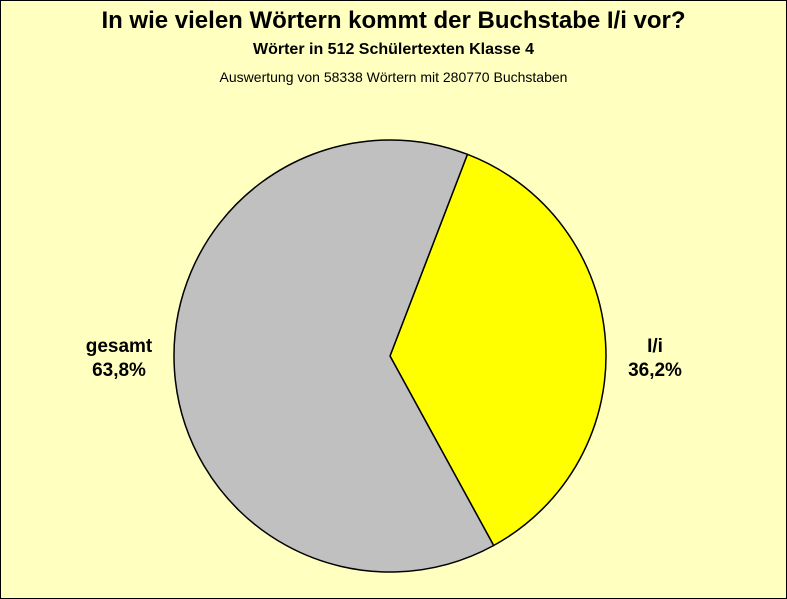 This screenshot has width=787, height=599. I want to click on slice-label-gesamt: gesamt 63,8%, so click(119, 359).